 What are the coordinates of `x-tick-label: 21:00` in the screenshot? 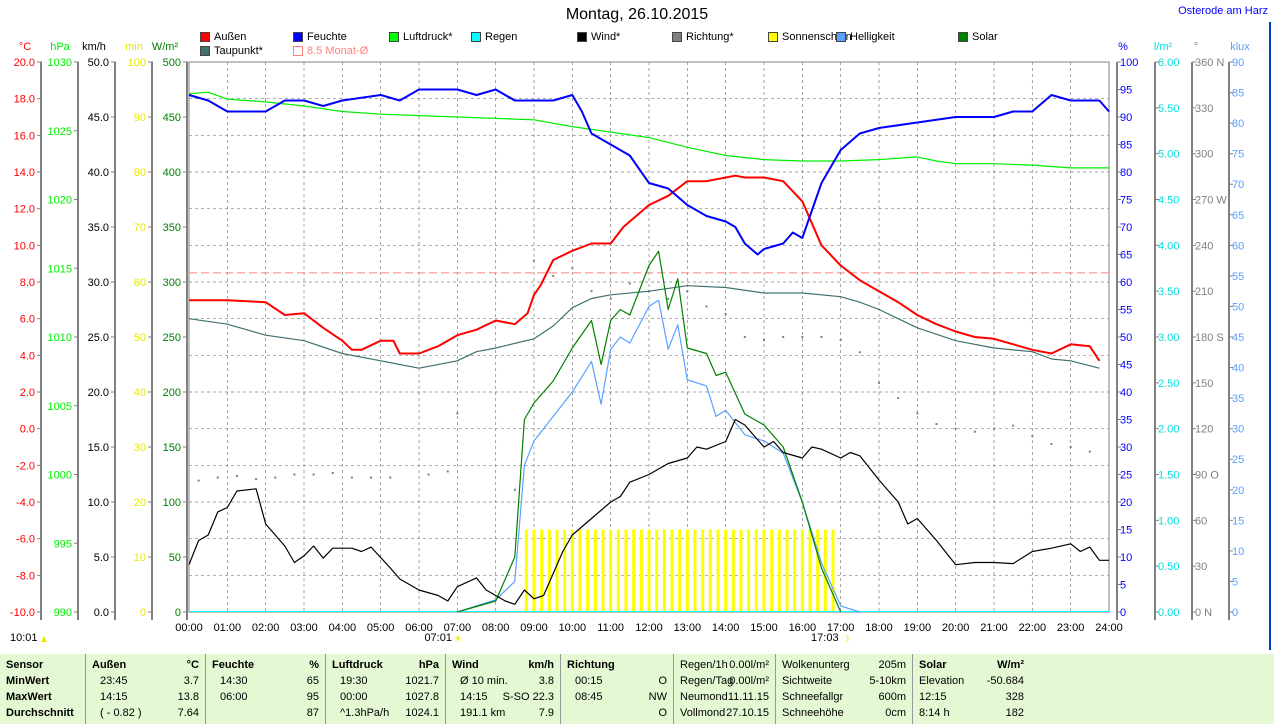 It's located at (994, 628).